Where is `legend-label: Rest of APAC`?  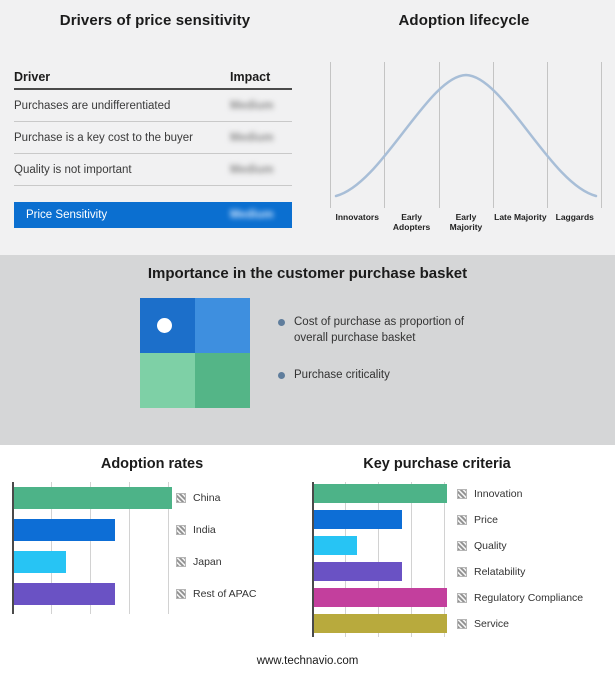
legend-label: Rest of APAC is located at coordinates (225, 594).